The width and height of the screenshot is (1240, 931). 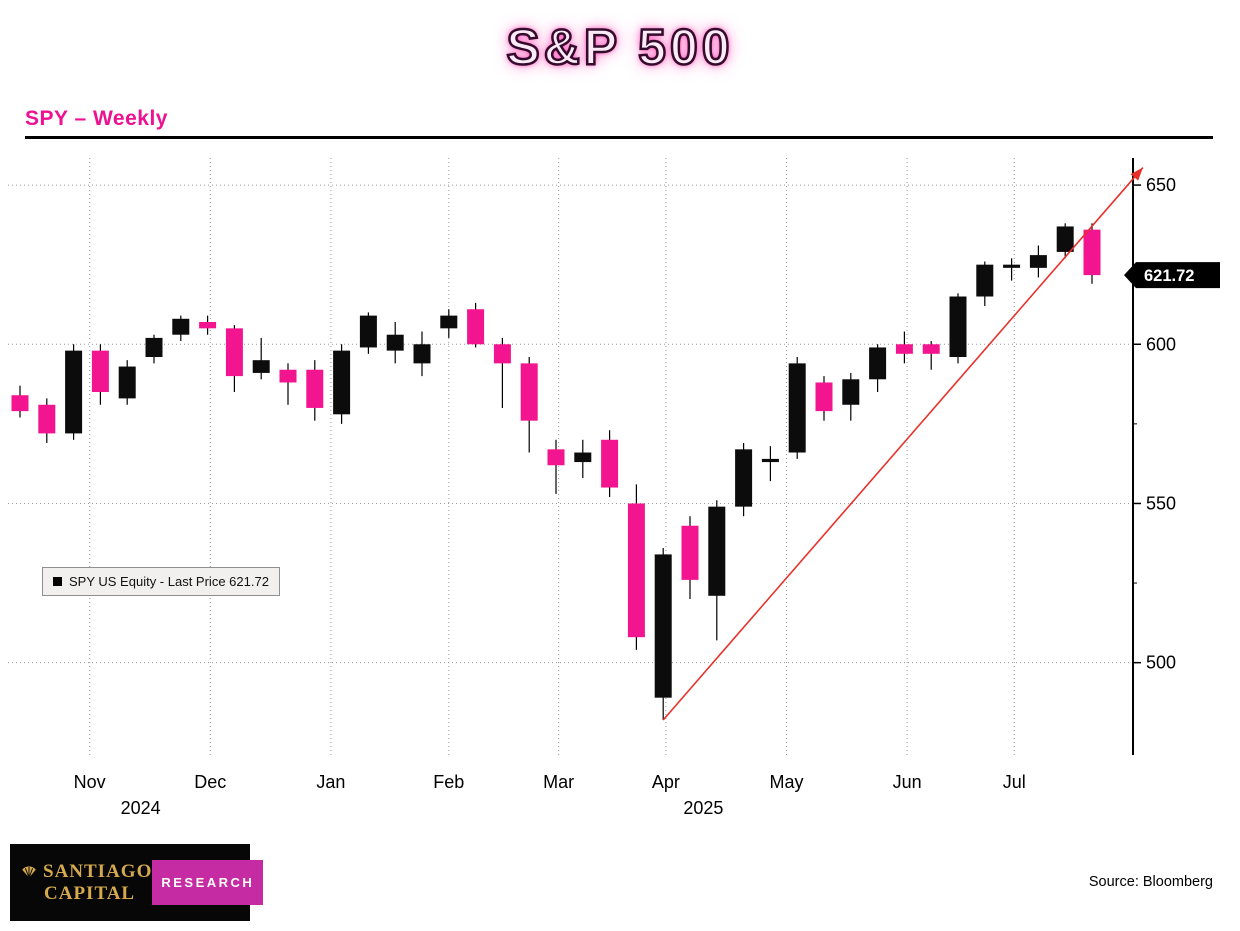 What do you see at coordinates (1136, 174) in the screenshot?
I see `trendline-arrowhead-icon` at bounding box center [1136, 174].